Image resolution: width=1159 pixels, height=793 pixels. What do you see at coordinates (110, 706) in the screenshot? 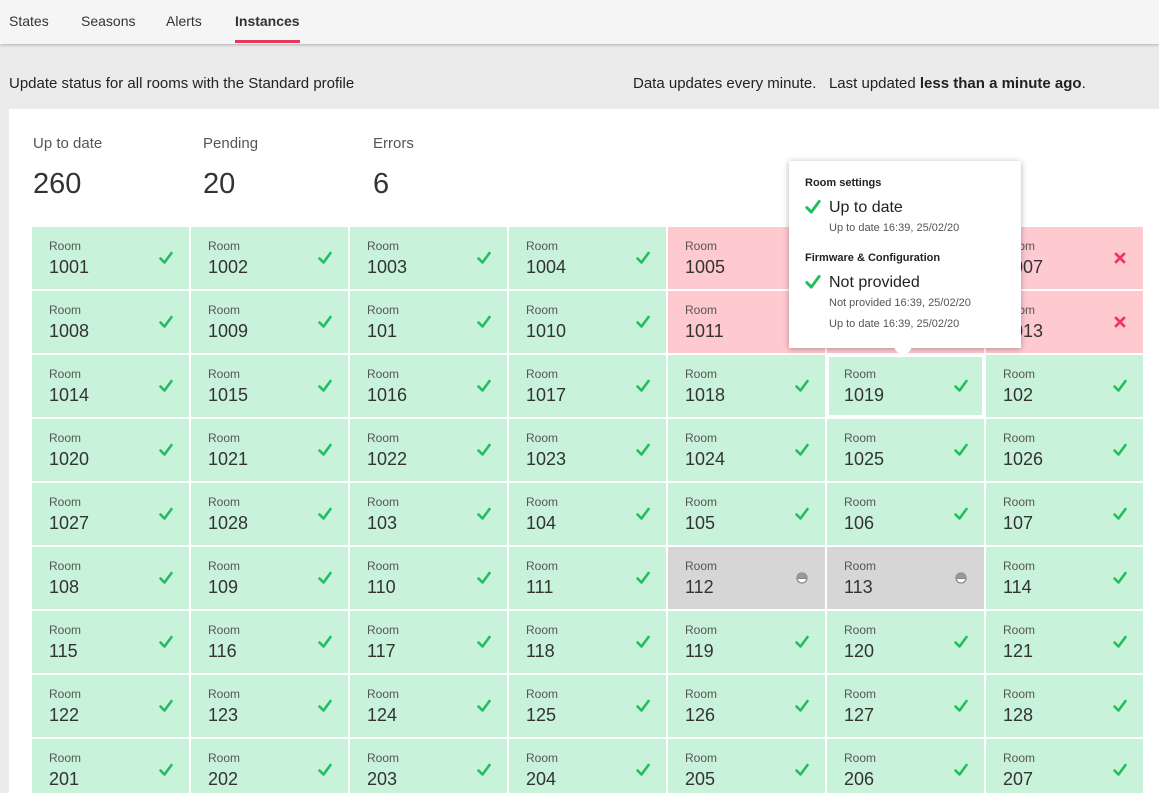
I see `room-tile: Room 122` at bounding box center [110, 706].